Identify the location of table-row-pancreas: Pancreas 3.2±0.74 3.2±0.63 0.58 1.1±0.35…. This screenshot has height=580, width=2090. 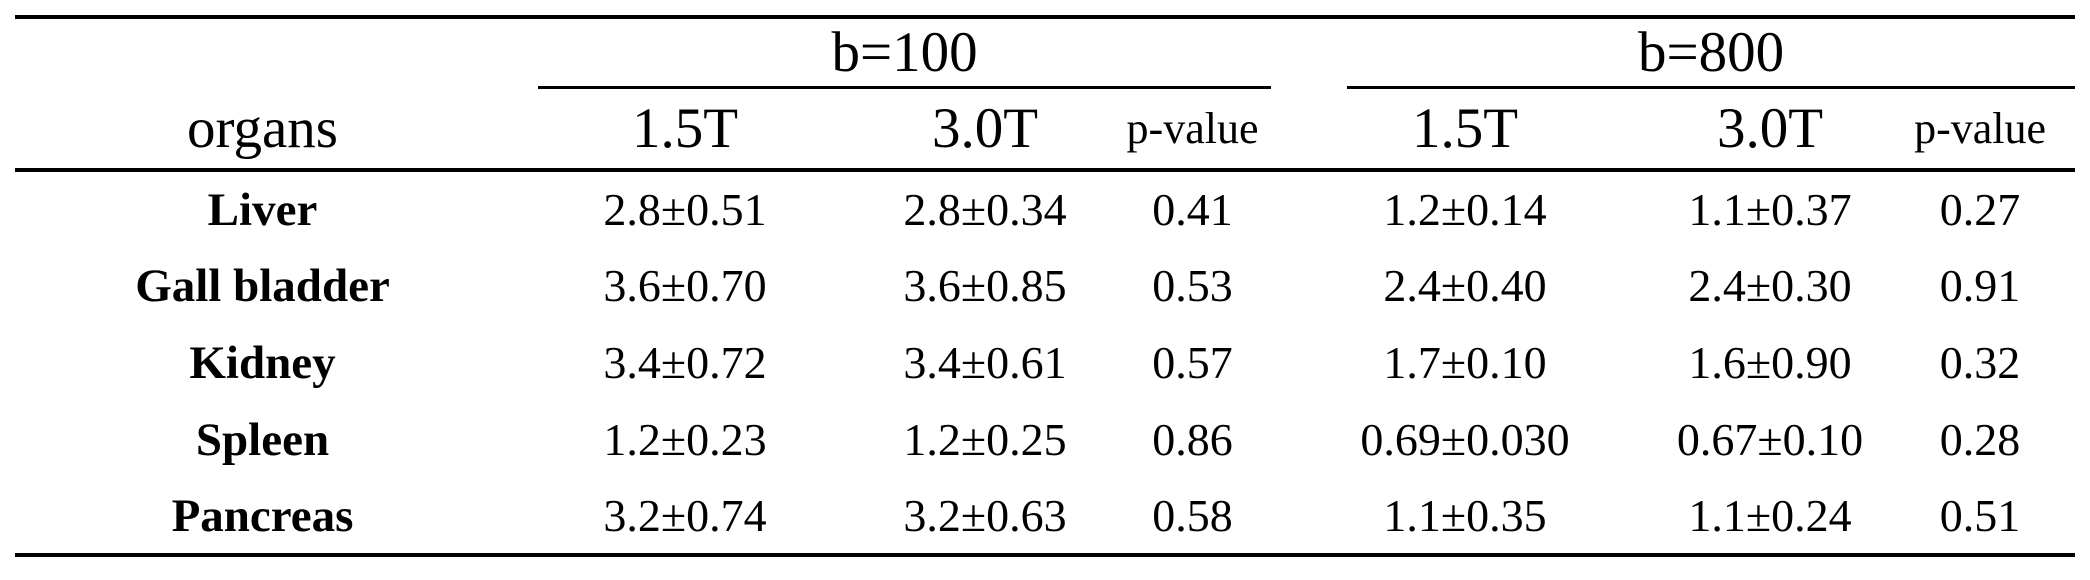
(1045, 516).